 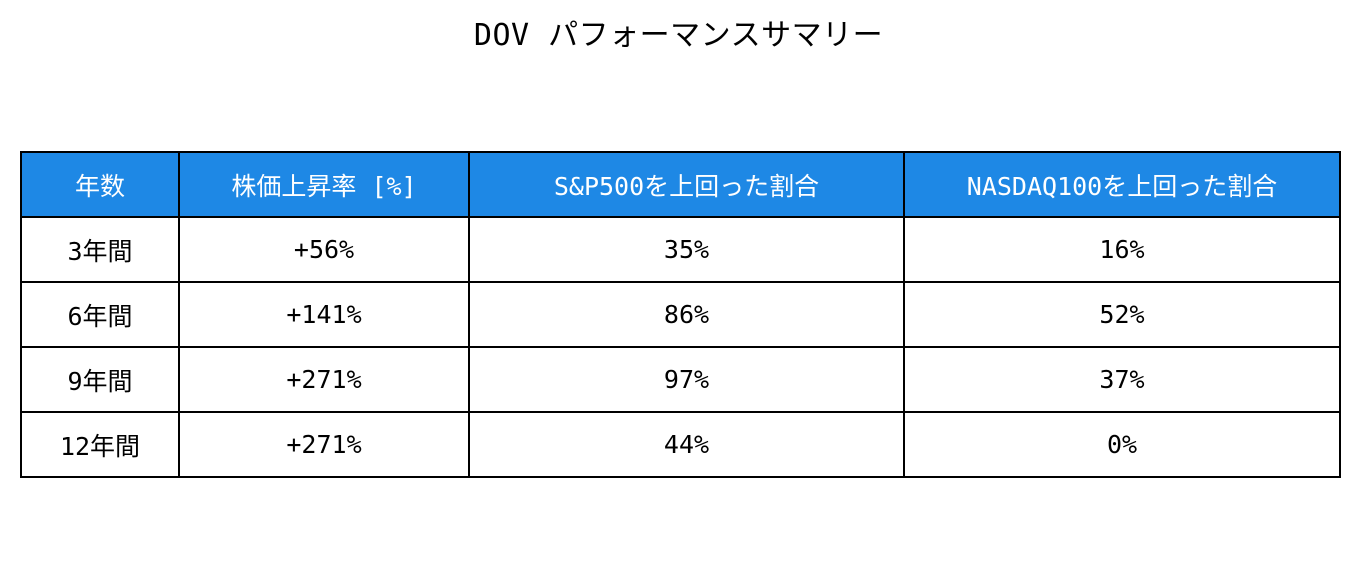 I want to click on table-row: 6年間 +141% 86% 52%, so click(x=680, y=314).